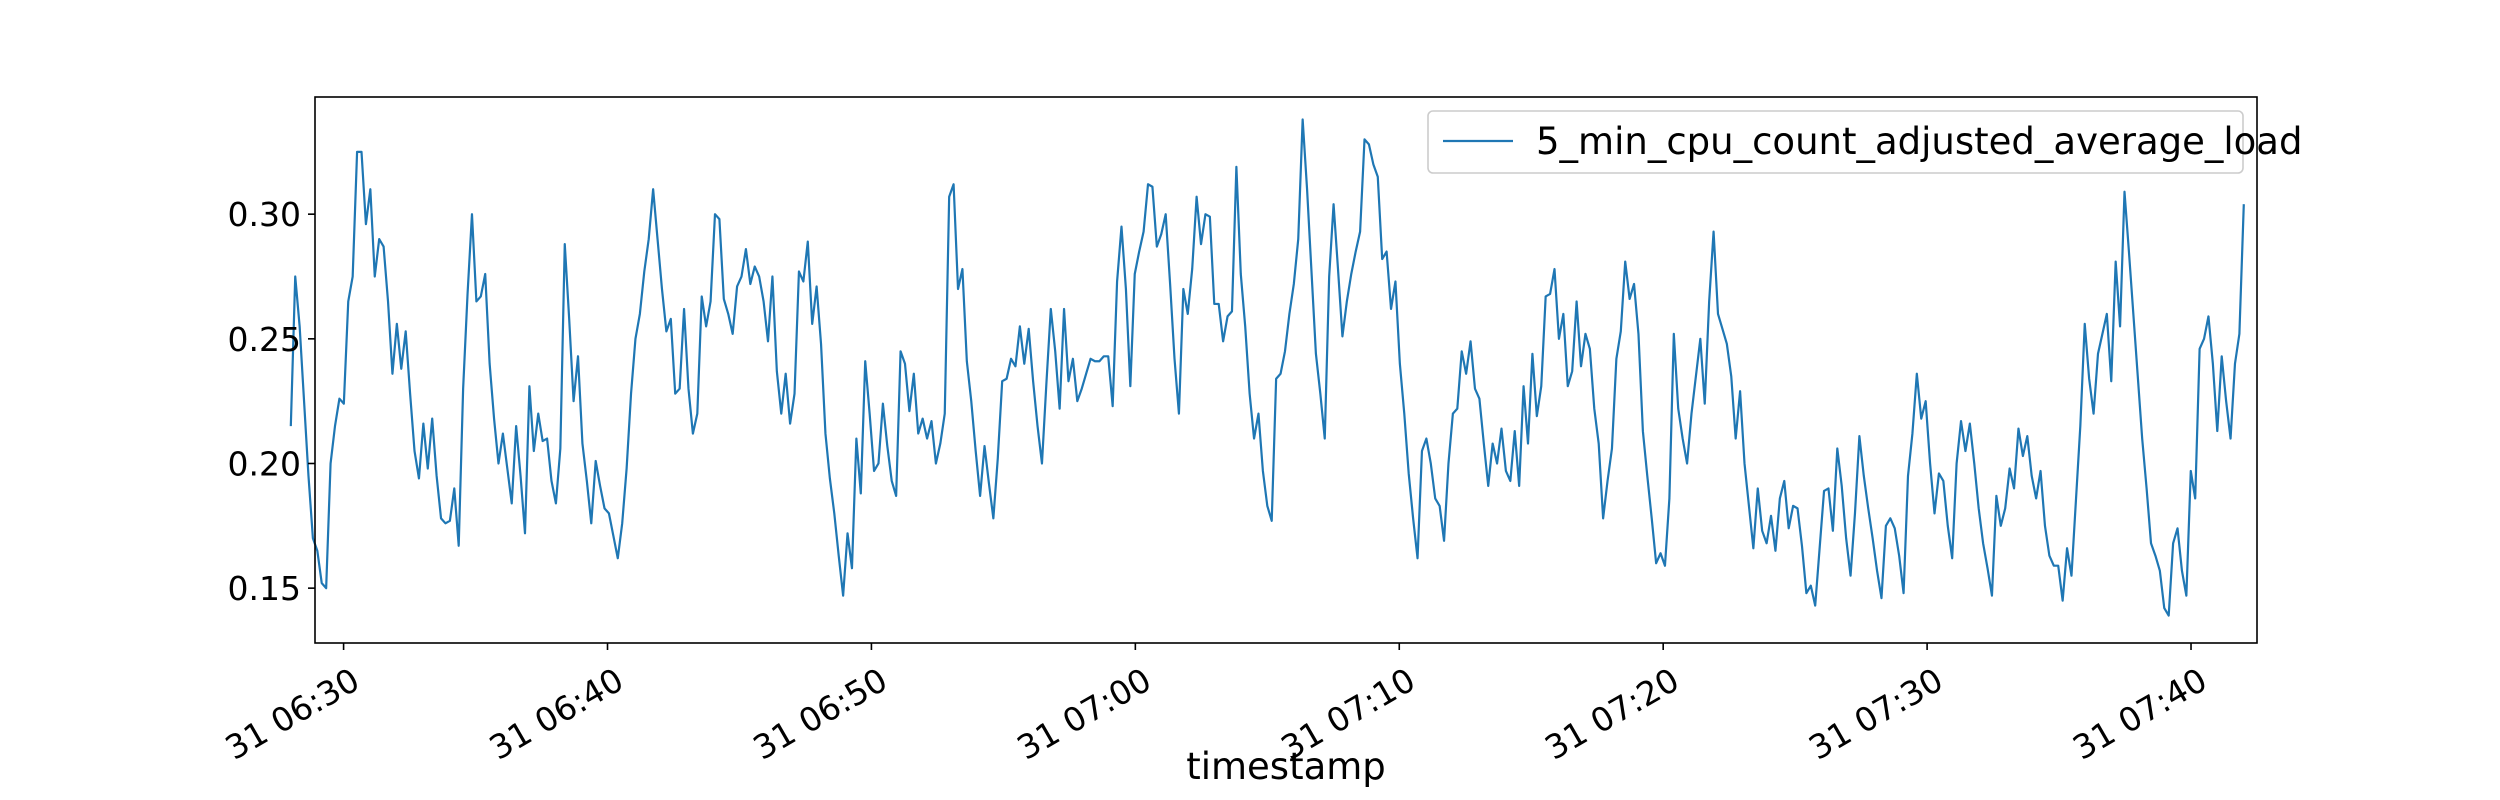 This screenshot has width=2500, height=800. What do you see at coordinates (264, 339) in the screenshot?
I see `y-tick-label: 0.25` at bounding box center [264, 339].